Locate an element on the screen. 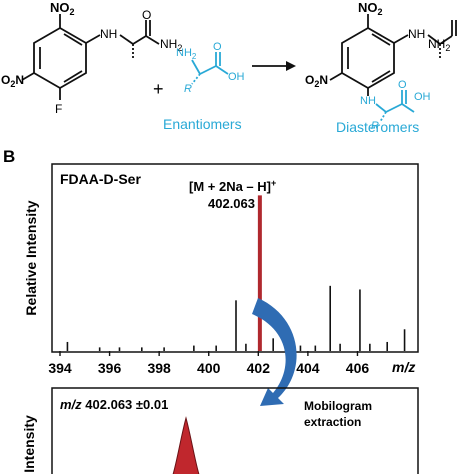 This screenshot has width=474, height=474. amino-acid-o: O is located at coordinates (217, 47).